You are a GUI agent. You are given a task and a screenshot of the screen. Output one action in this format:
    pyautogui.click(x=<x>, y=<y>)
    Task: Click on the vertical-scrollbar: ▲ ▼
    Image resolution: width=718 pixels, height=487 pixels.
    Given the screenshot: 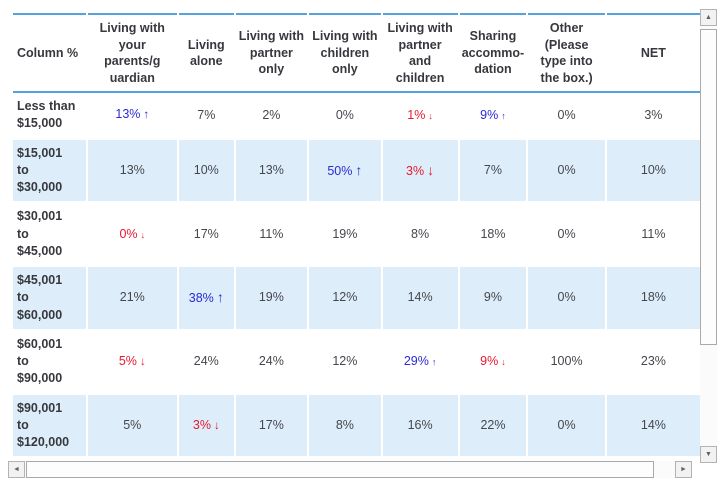 What is the action you would take?
    pyautogui.click(x=708, y=236)
    